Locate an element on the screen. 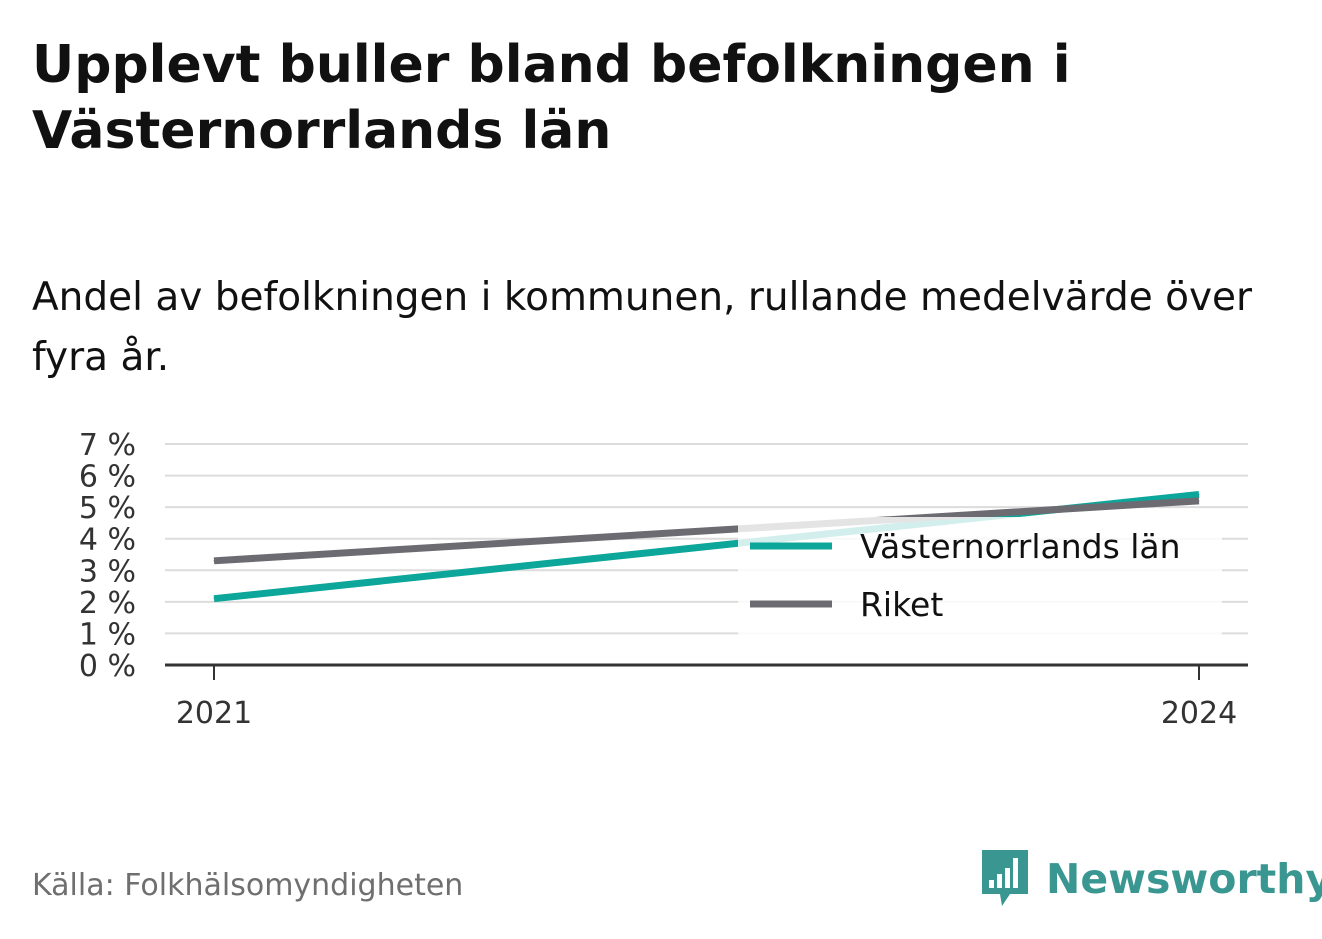  y-tick-label: 4 % is located at coordinates (107, 540).